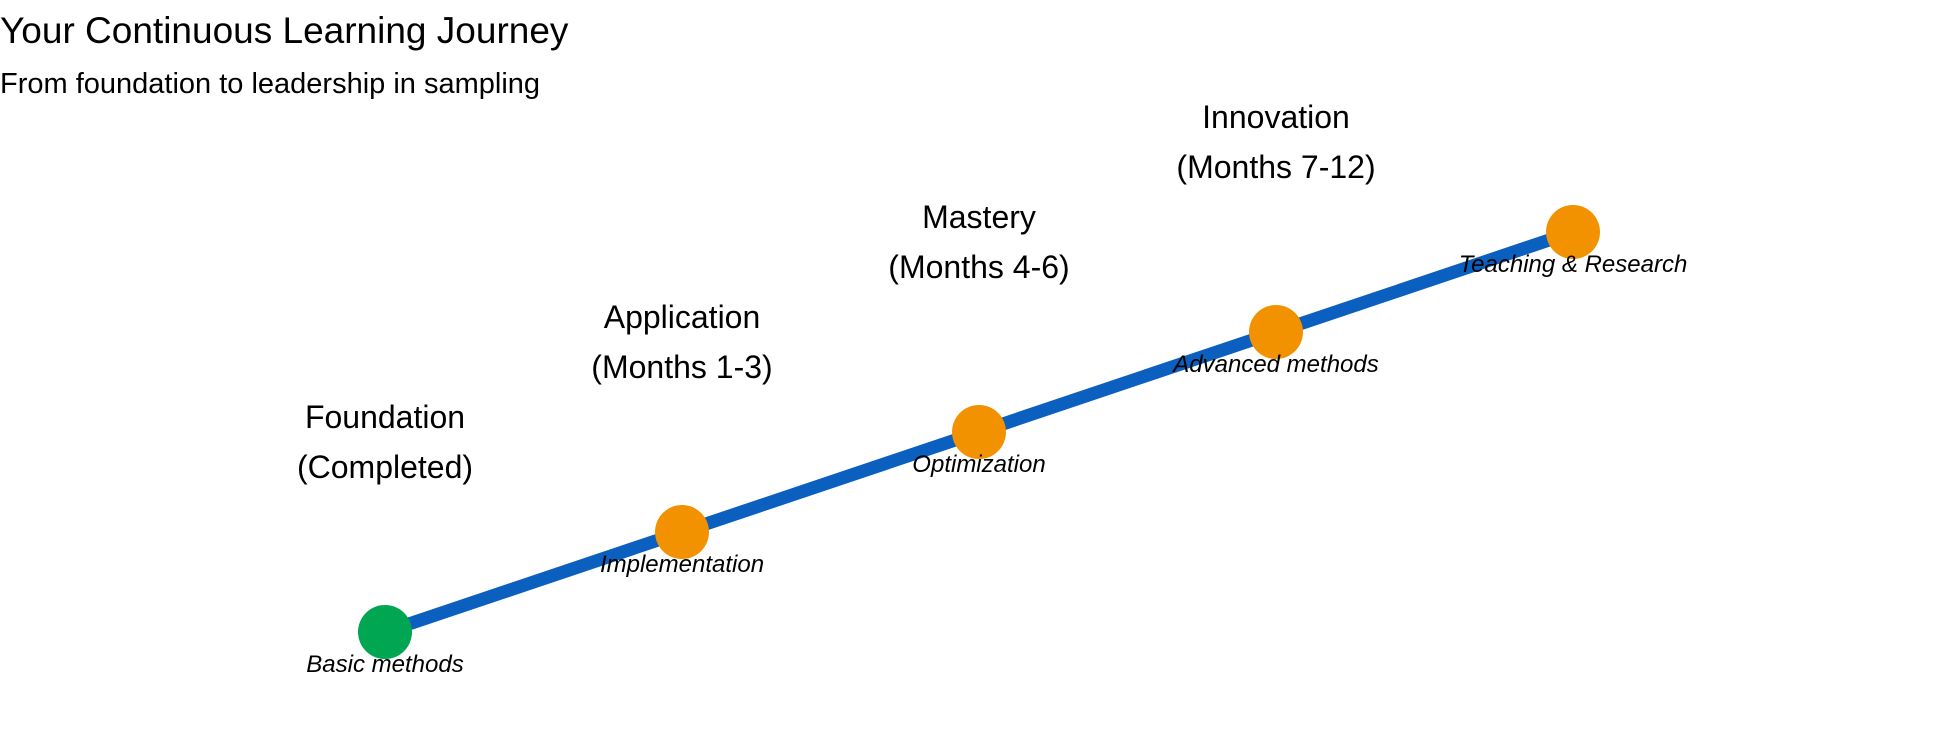  What do you see at coordinates (385, 417) in the screenshot?
I see `stage-name-foundation: Foundation` at bounding box center [385, 417].